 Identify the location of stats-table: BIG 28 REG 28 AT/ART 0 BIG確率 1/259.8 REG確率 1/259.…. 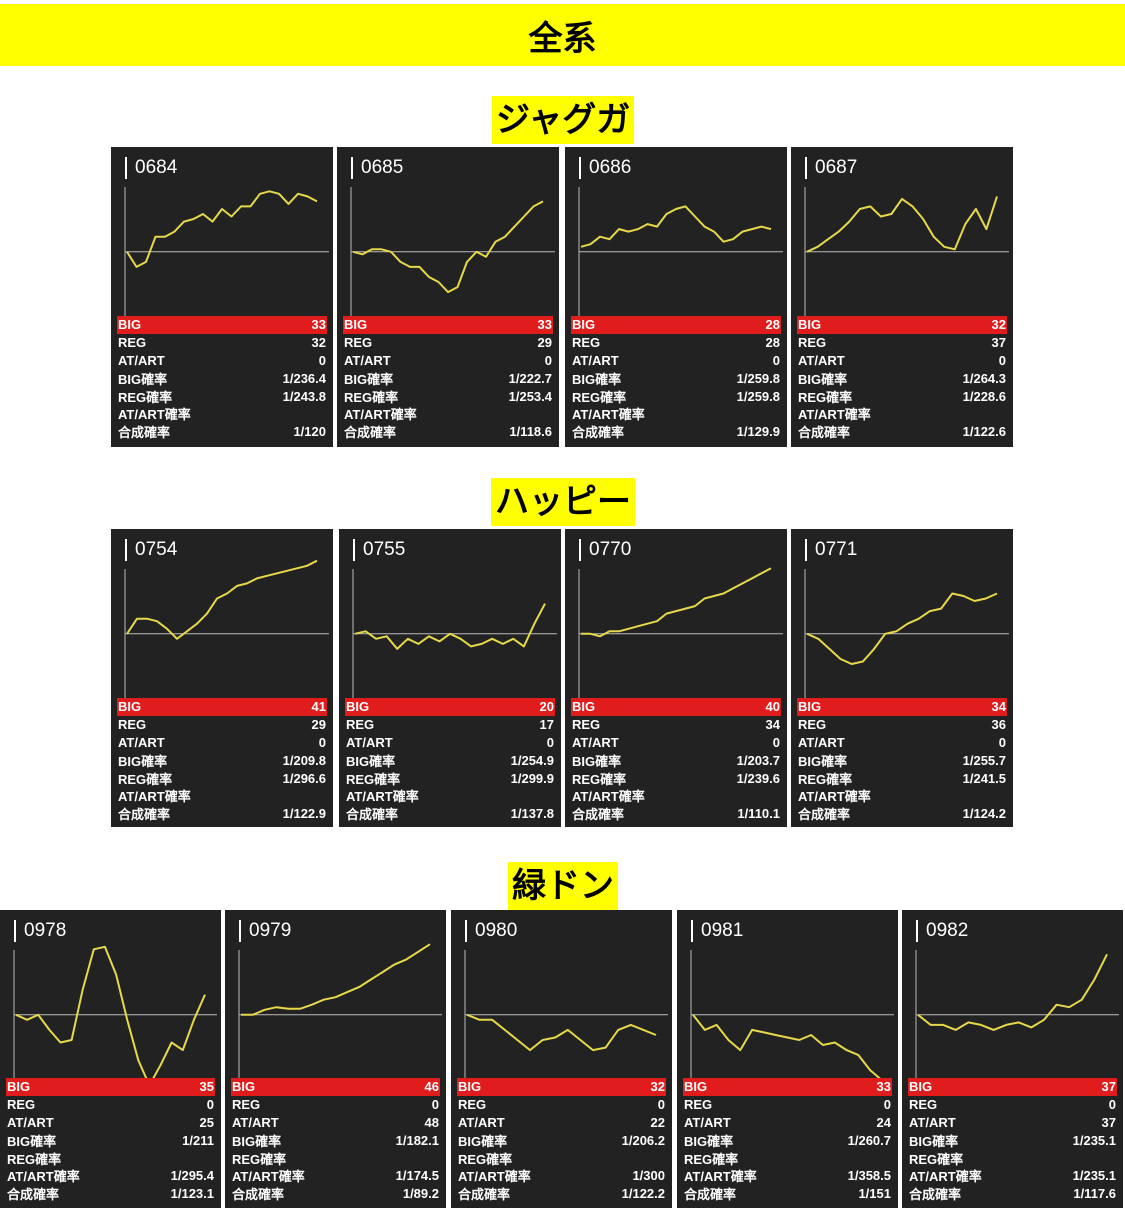
(676, 378).